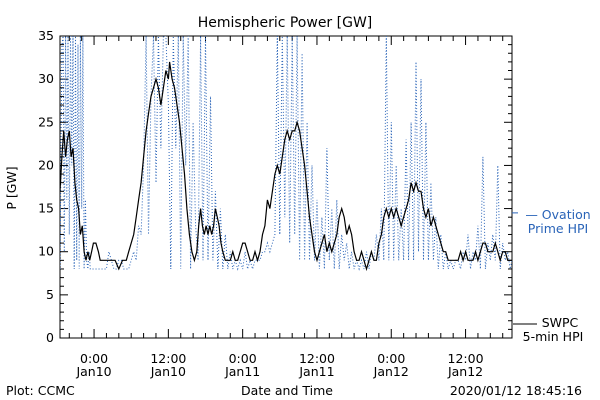 Image resolution: width=600 pixels, height=400 pixels. Describe the element at coordinates (46, 164) in the screenshot. I see `y-tick-label: 20` at that location.